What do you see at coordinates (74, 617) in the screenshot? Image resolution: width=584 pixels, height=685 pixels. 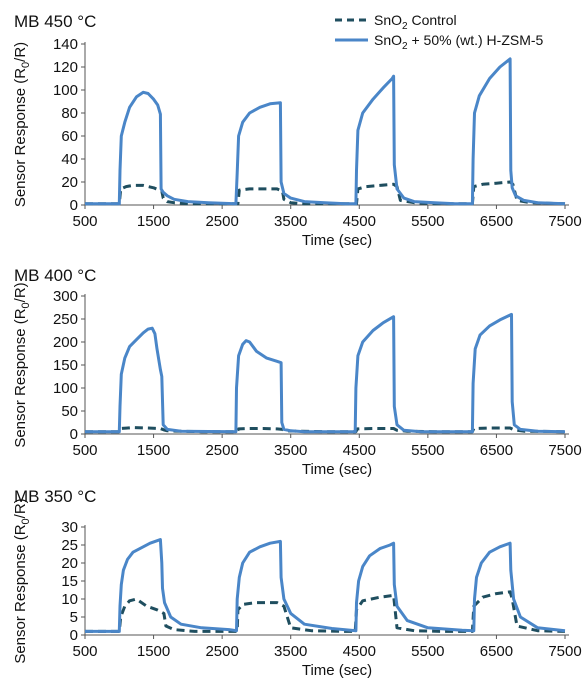 I see `y-tick-label: 5` at bounding box center [74, 617].